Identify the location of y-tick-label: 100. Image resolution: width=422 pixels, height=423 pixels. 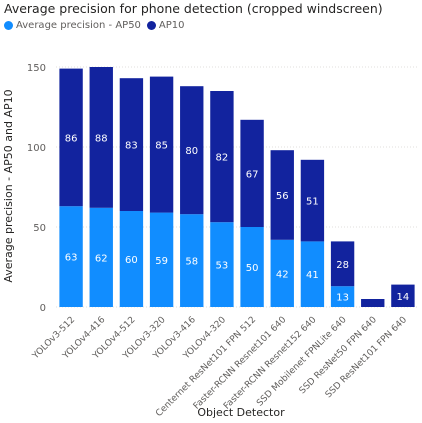
(36, 148).